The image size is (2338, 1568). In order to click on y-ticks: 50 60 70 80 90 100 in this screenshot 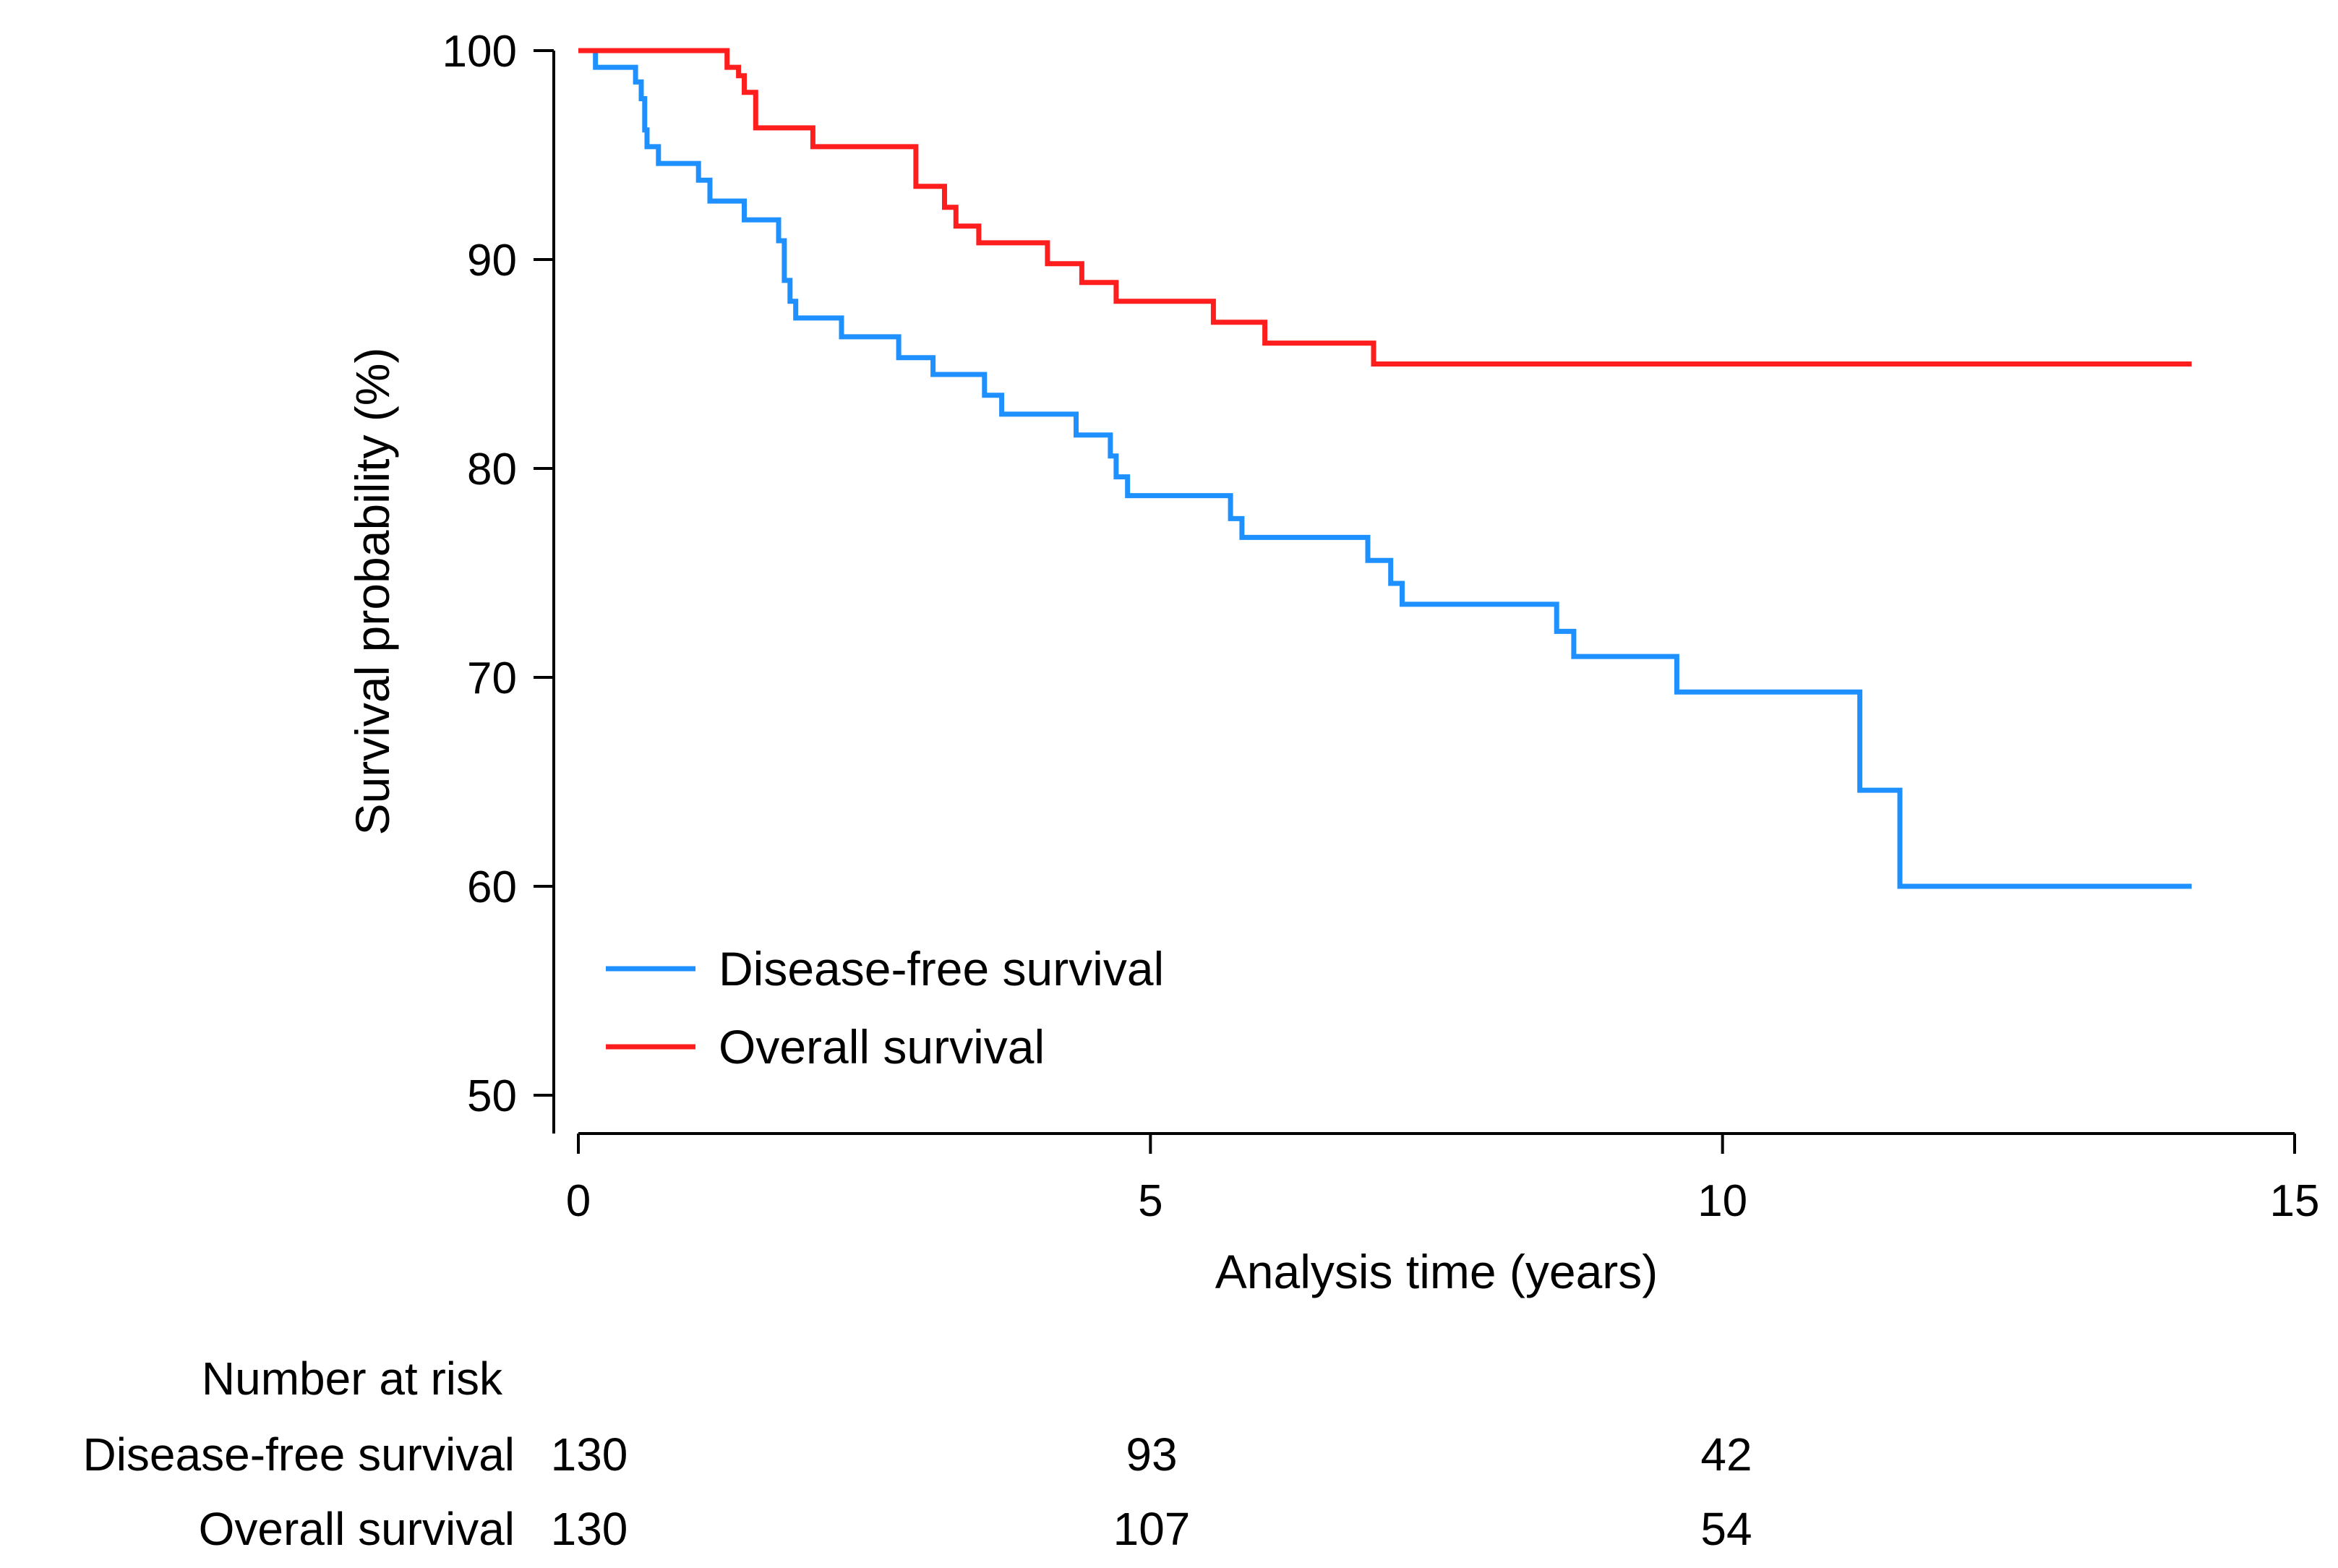, I will do `click(498, 574)`.